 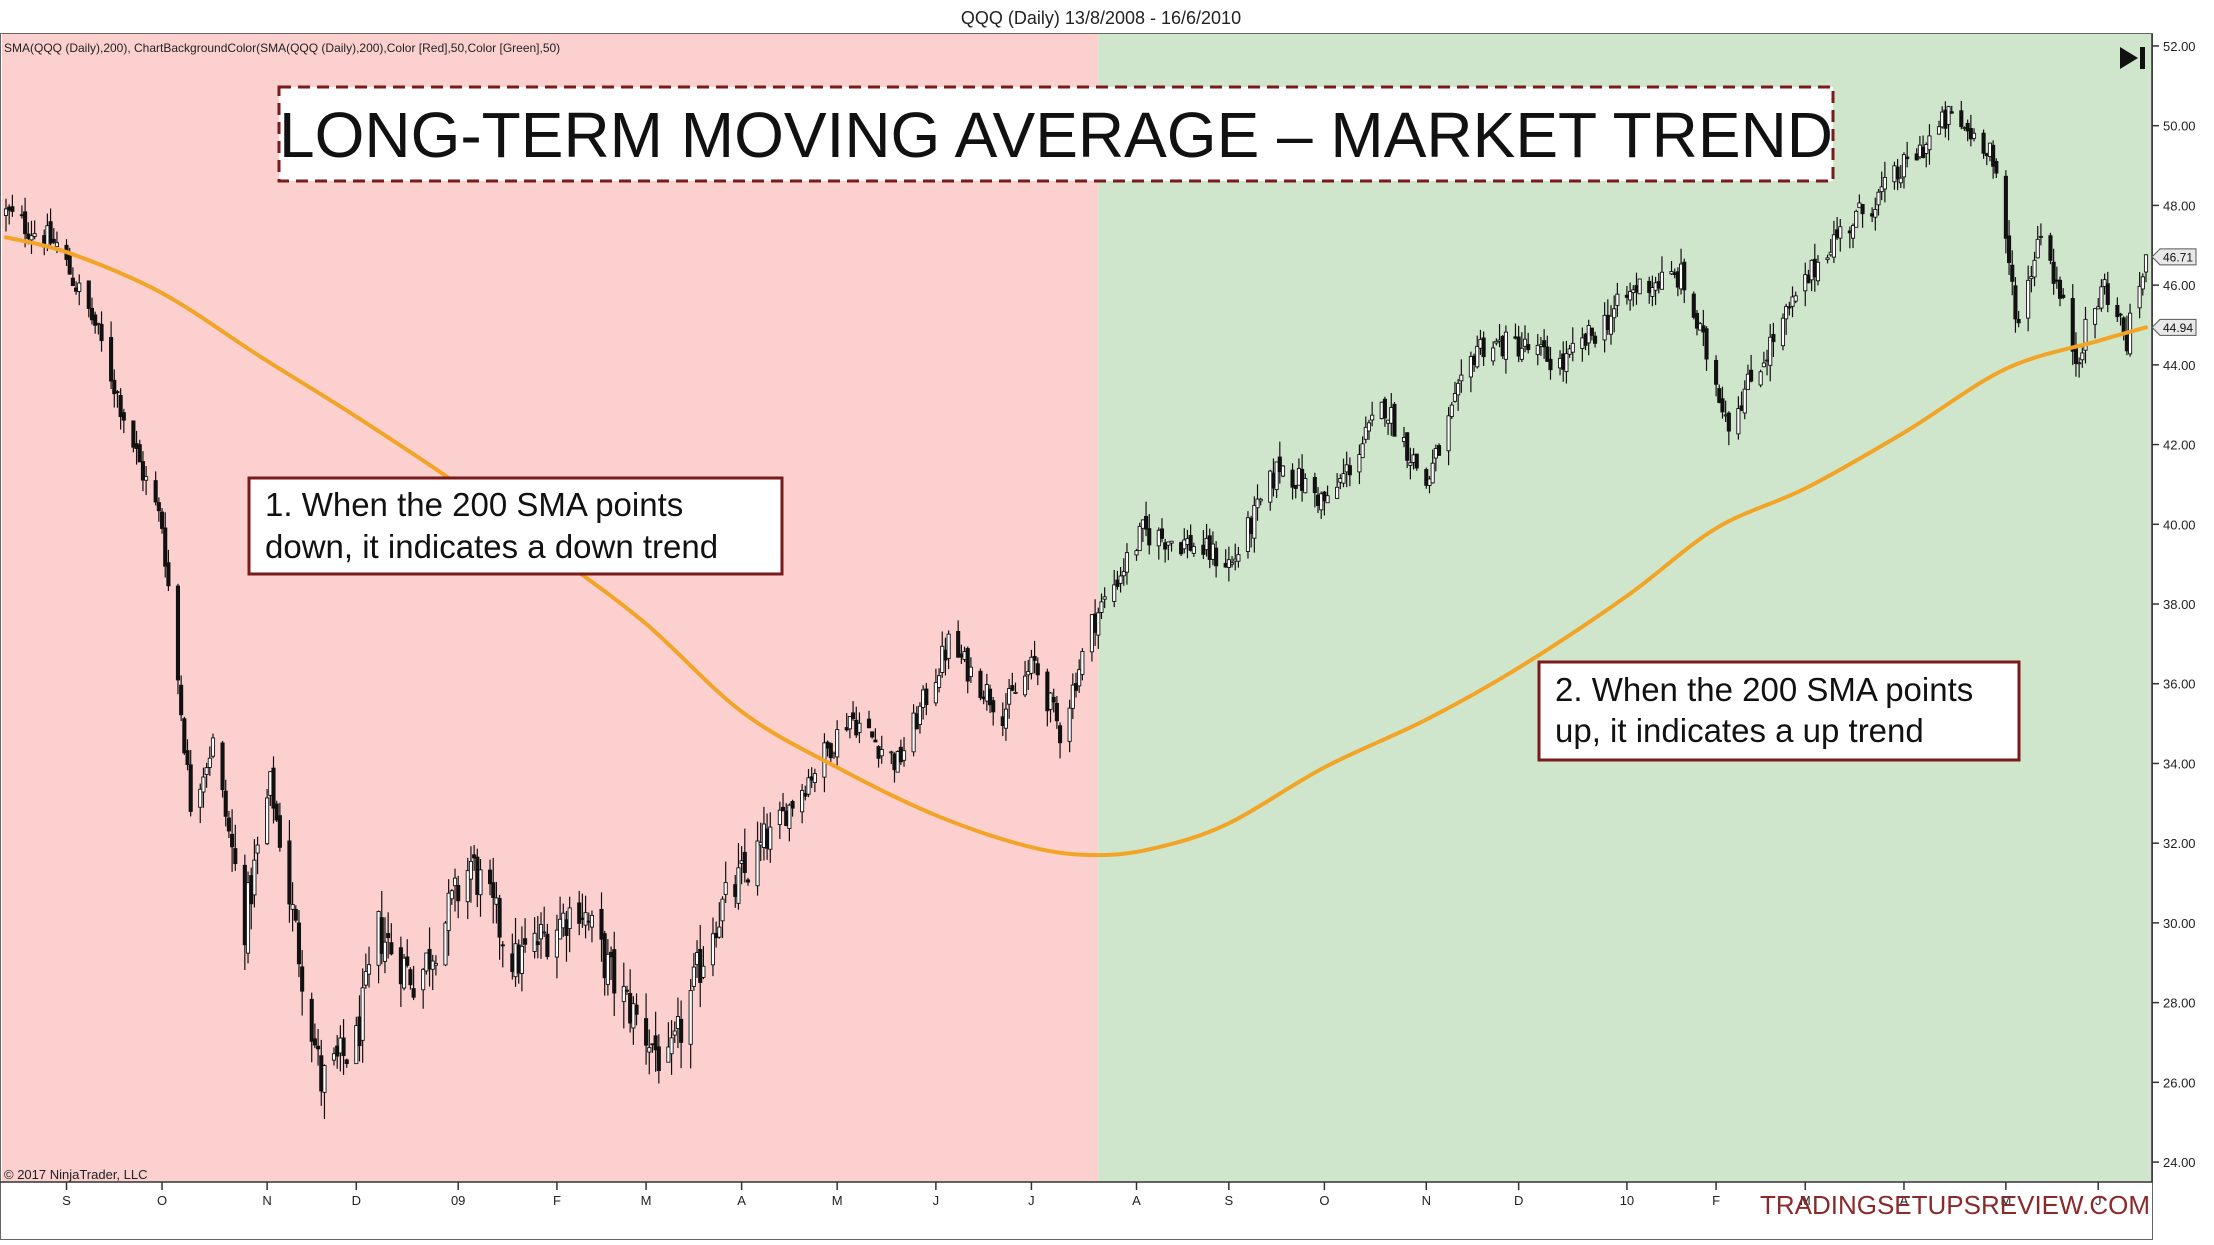 I want to click on annotation-1-line-1: 1. When the 200 SMA points, so click(x=474, y=504).